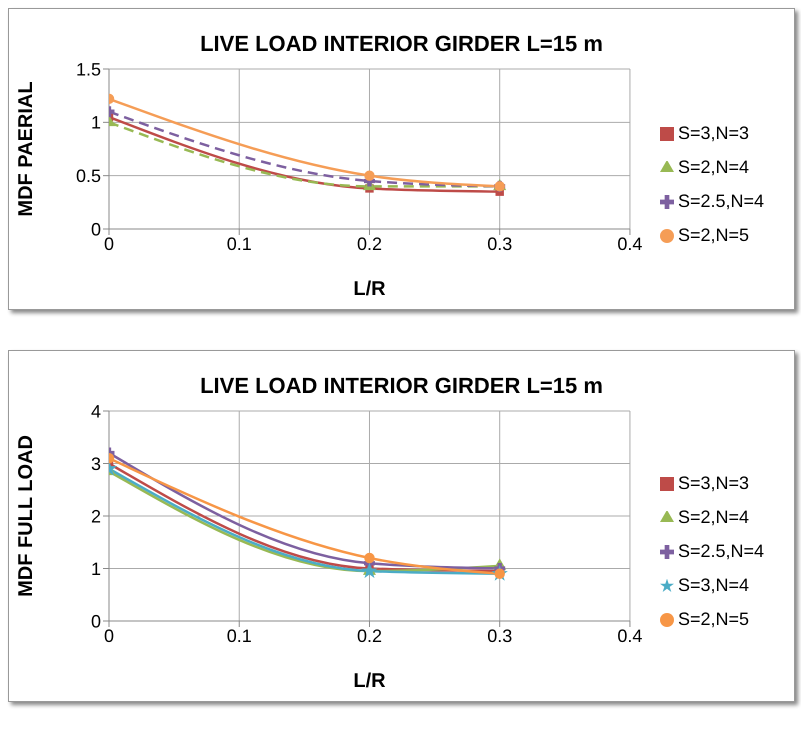  I want to click on y-tick-label: 3, so click(95, 464).